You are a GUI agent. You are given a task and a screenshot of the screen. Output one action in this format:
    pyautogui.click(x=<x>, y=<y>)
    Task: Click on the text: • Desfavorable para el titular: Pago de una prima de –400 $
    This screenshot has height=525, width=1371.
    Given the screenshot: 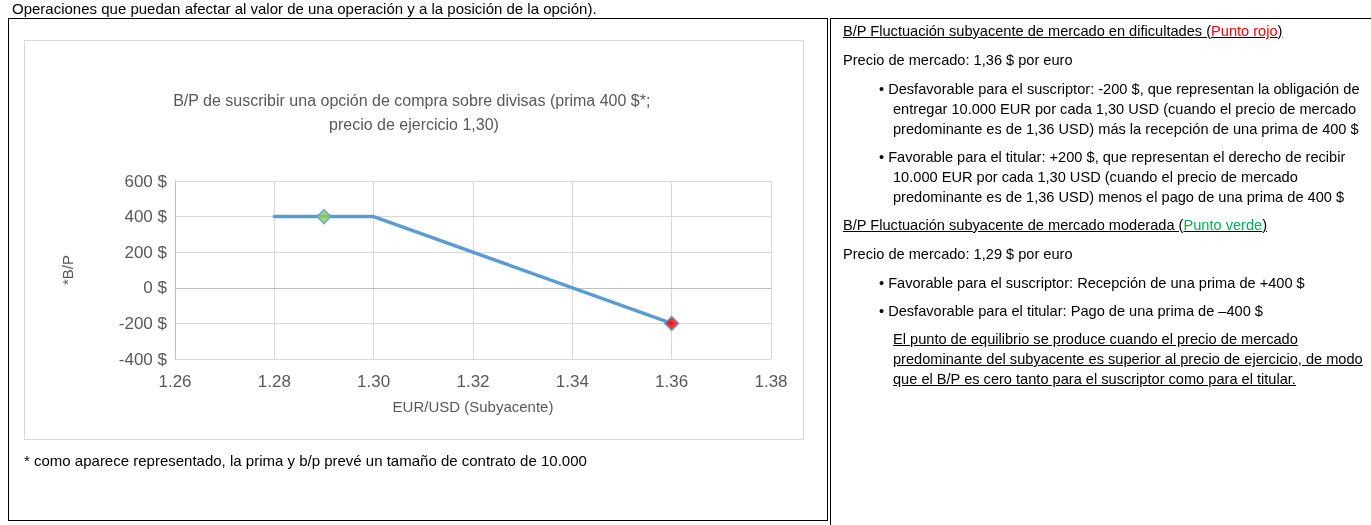 What is the action you would take?
    pyautogui.click(x=1071, y=311)
    